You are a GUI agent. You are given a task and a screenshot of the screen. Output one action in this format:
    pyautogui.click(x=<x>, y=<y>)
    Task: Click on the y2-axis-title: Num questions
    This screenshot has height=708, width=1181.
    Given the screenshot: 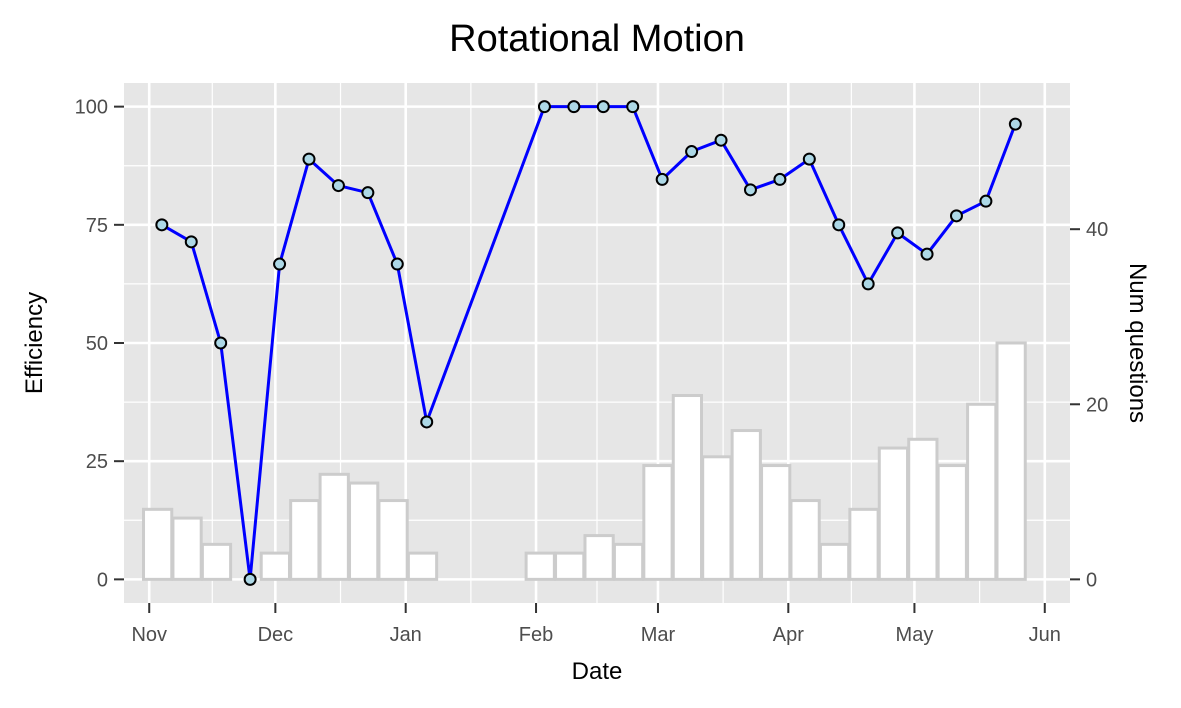 What is the action you would take?
    pyautogui.click(x=1137, y=343)
    